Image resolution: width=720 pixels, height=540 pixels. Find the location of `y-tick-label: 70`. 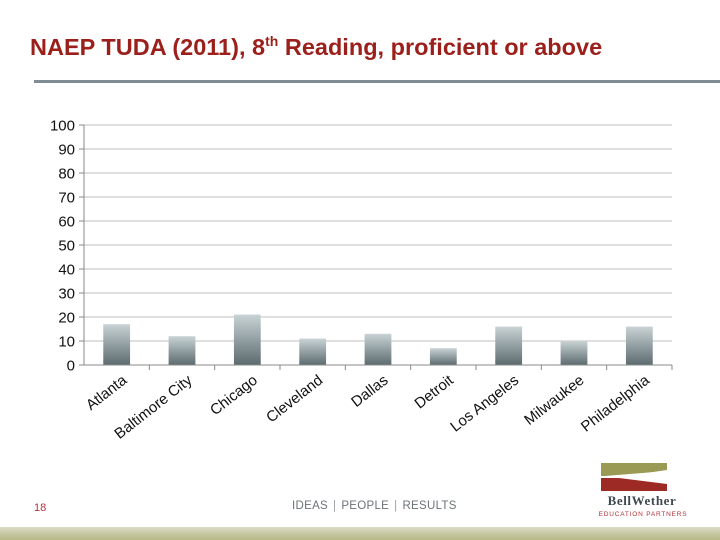

y-tick-label: 70 is located at coordinates (66, 198).